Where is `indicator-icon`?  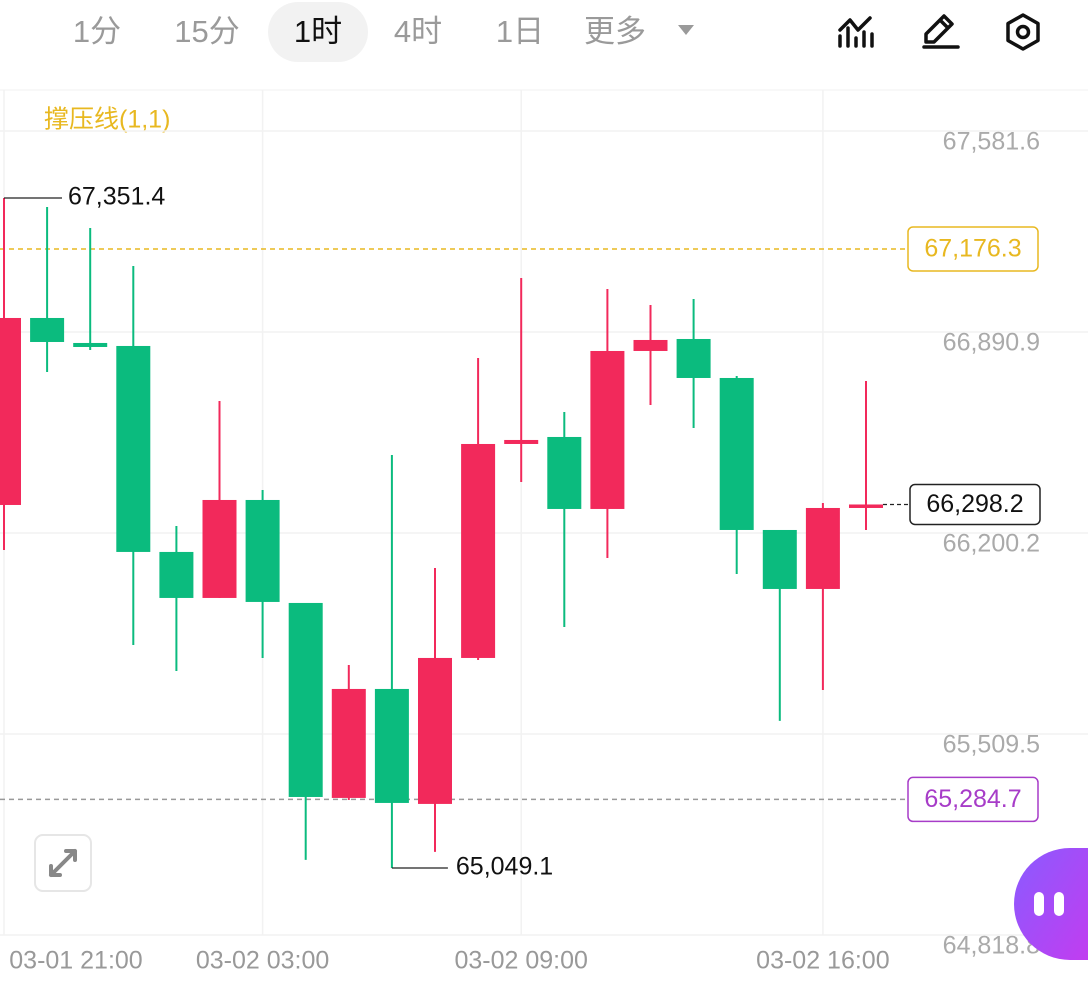
indicator-icon is located at coordinates (856, 32).